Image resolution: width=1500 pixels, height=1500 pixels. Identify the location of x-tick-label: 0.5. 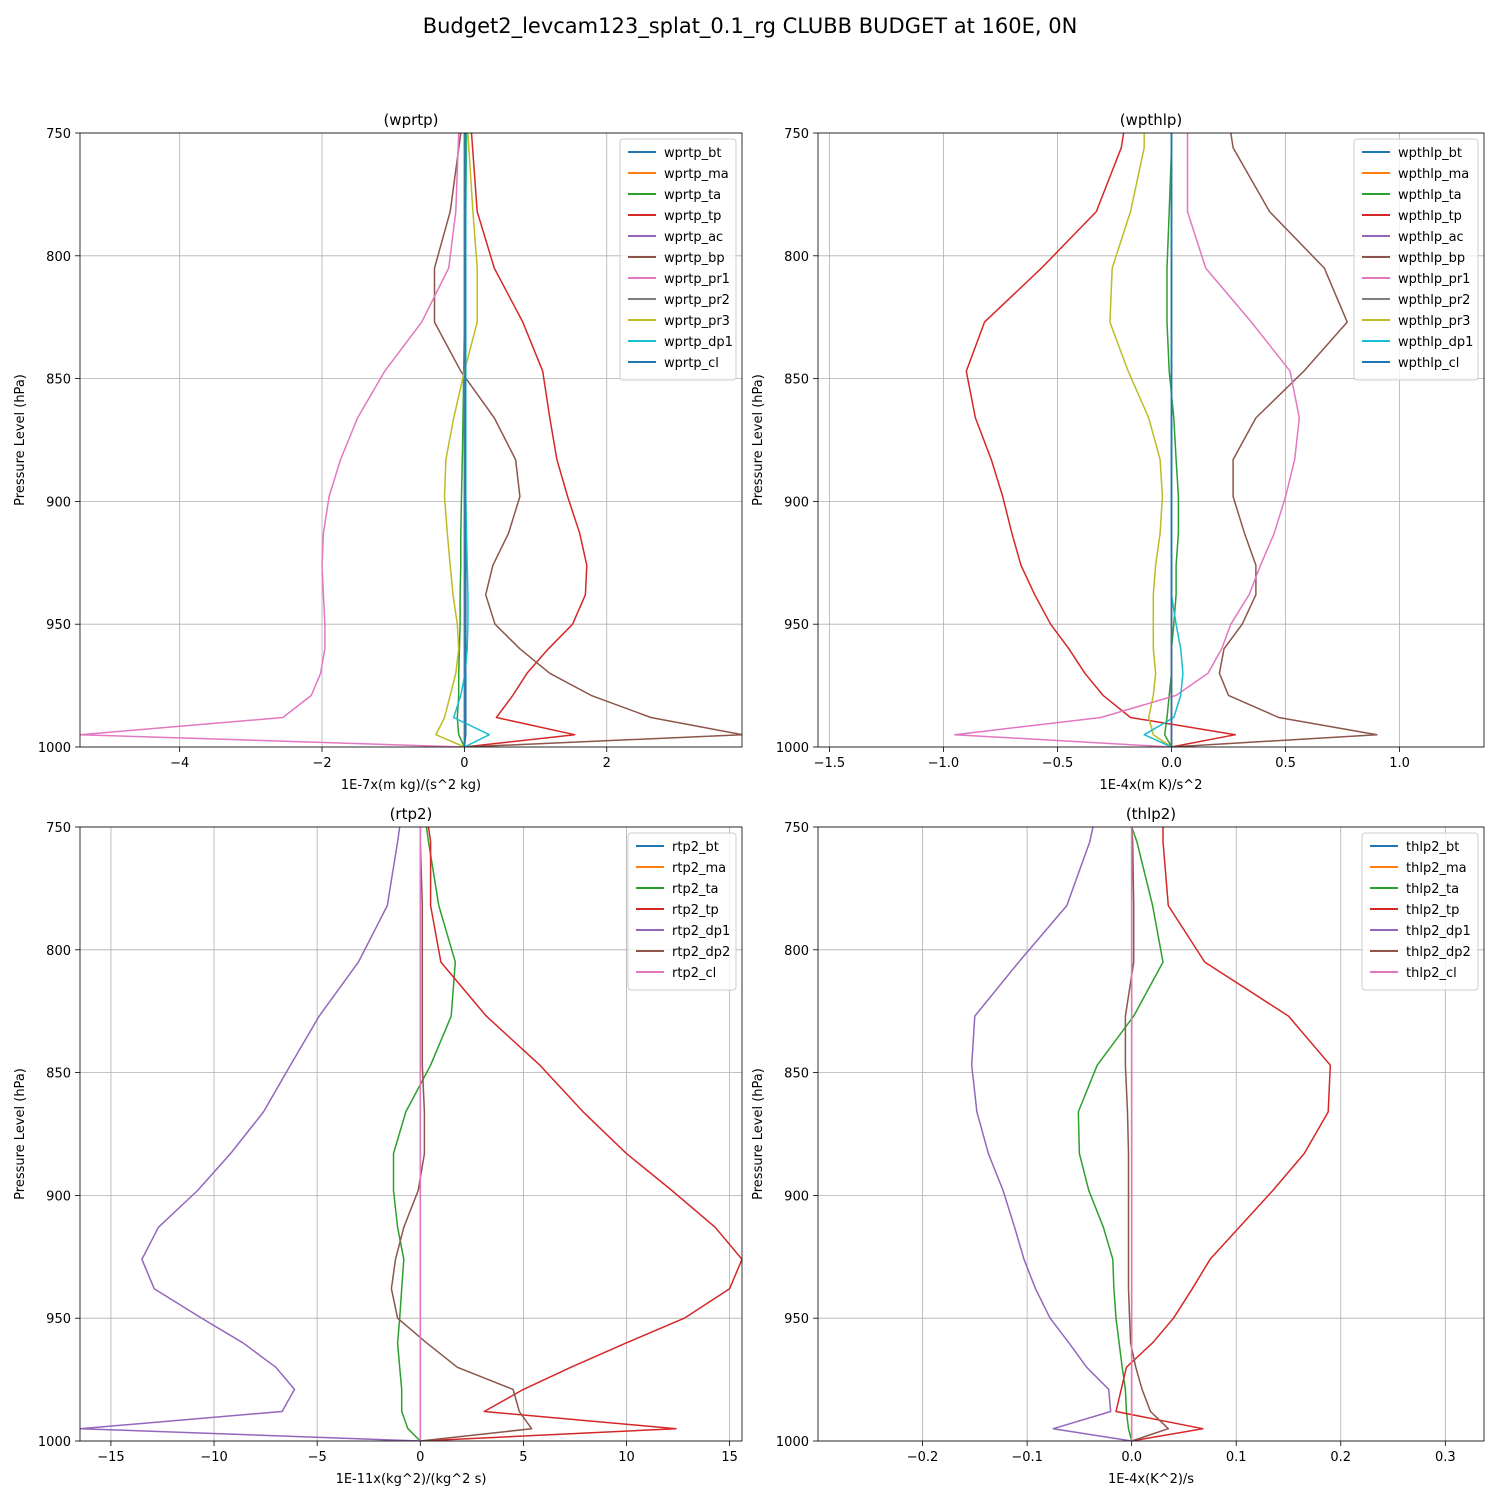
(1285, 763).